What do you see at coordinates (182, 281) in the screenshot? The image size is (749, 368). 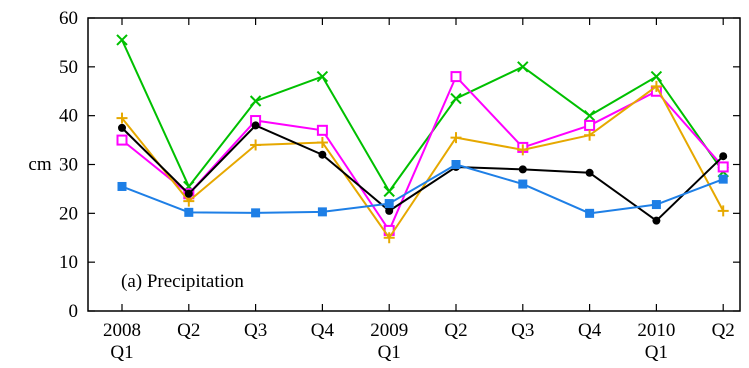 I see `chart-annotation: (a) Precipitation` at bounding box center [182, 281].